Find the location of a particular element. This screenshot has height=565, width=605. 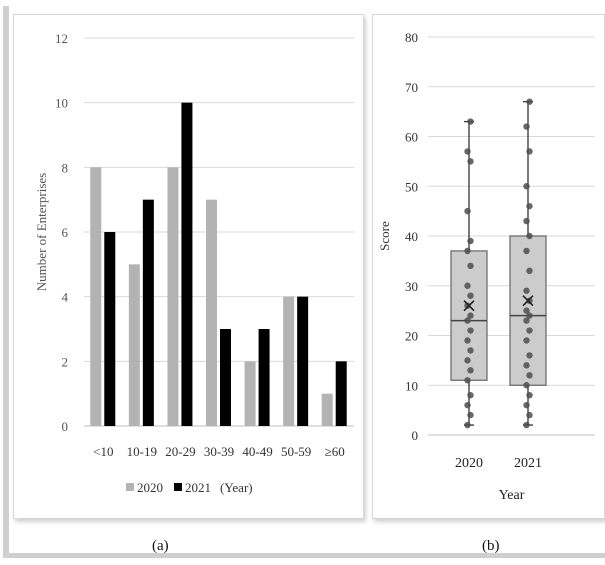

y-tick-label: 2 is located at coordinates (65, 361).